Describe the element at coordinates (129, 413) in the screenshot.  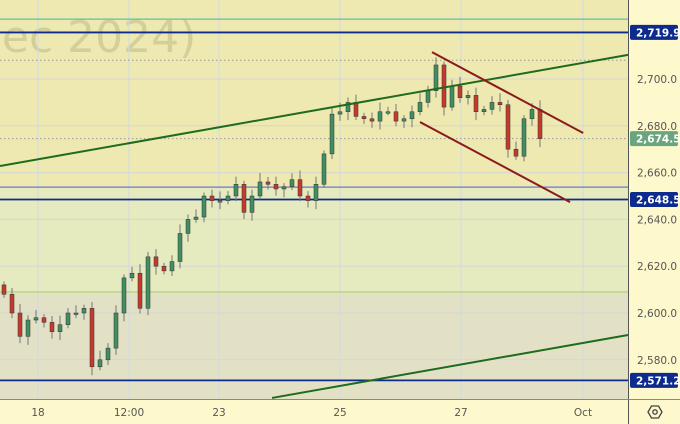
I see `time-tick-label: 12:00` at that location.